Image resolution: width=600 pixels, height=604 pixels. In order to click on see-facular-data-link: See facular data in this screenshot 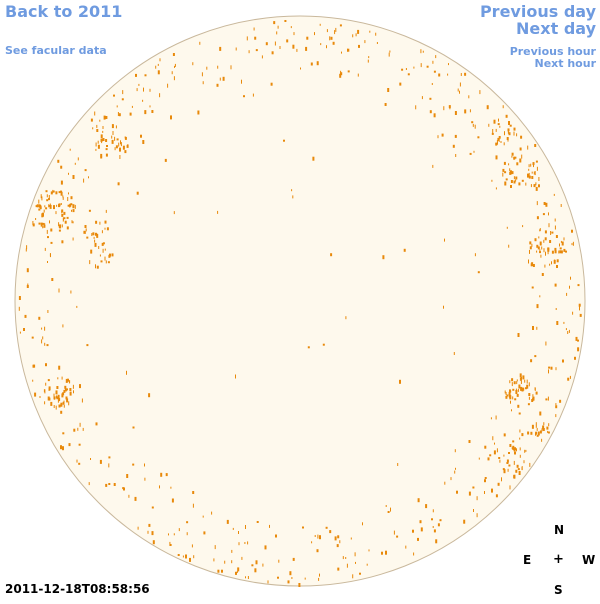, I will do `click(56, 50)`.